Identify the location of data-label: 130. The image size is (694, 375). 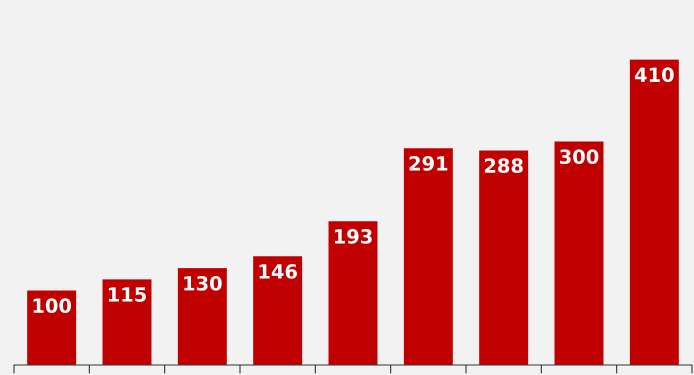
(203, 283).